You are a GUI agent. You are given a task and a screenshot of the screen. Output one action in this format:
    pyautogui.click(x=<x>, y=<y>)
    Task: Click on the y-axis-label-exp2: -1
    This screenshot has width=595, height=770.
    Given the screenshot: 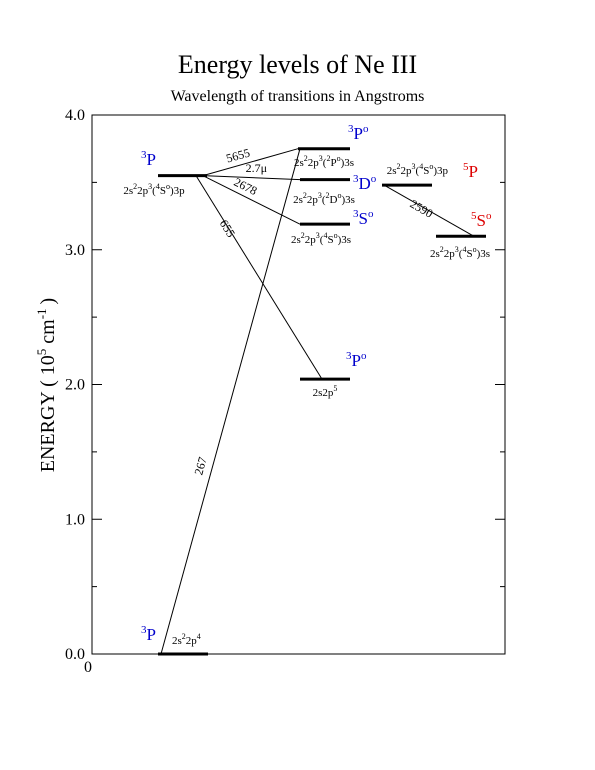 What is the action you would take?
    pyautogui.click(x=41, y=313)
    